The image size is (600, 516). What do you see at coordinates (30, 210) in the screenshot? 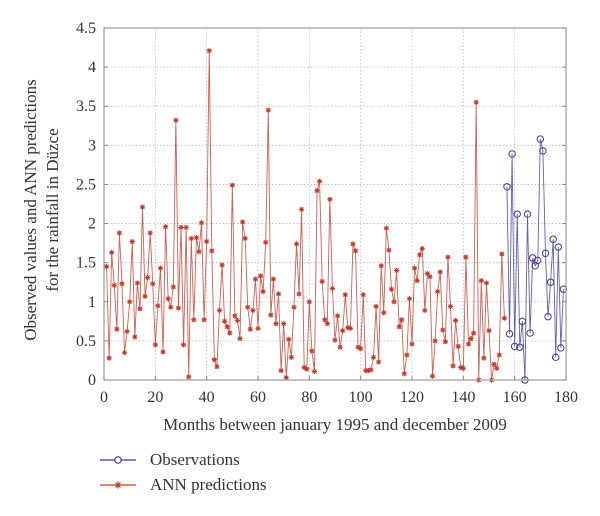
I see `y-axis-label-line1: Observed values and ANN predictions` at bounding box center [30, 210].